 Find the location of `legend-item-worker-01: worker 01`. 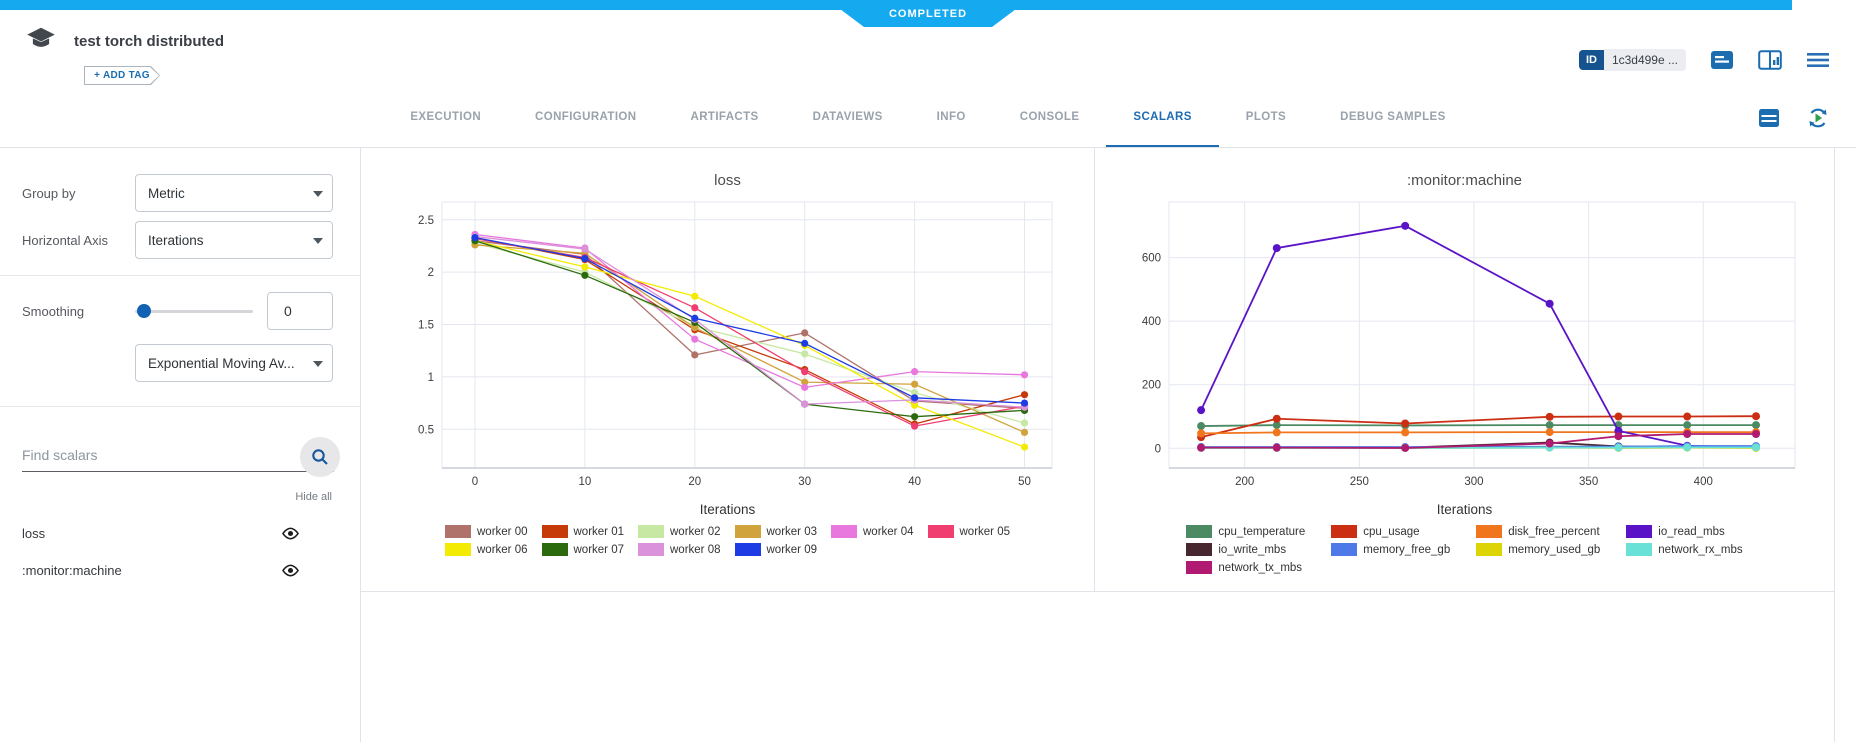

legend-item-worker-01: worker 01 is located at coordinates (583, 531).